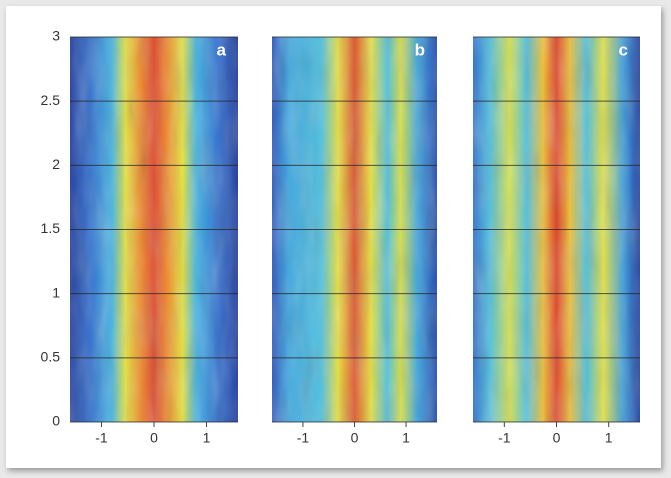 This screenshot has width=671, height=478. Describe the element at coordinates (623, 49) in the screenshot. I see `panel-label: c` at that location.